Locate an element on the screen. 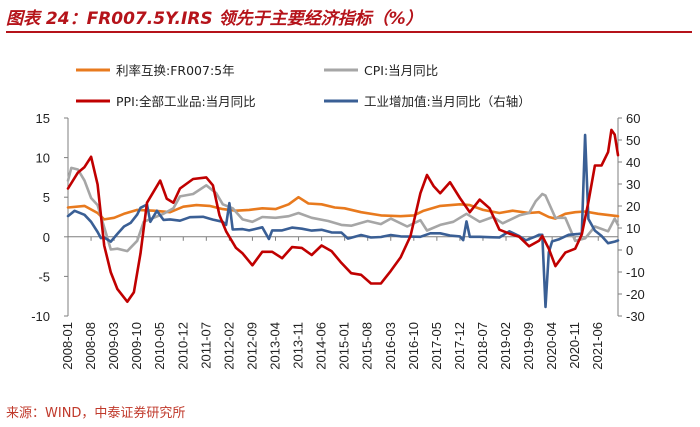 Image resolution: width=700 pixels, height=427 pixels. x-tick-label: 2008-08 is located at coordinates (90, 346).